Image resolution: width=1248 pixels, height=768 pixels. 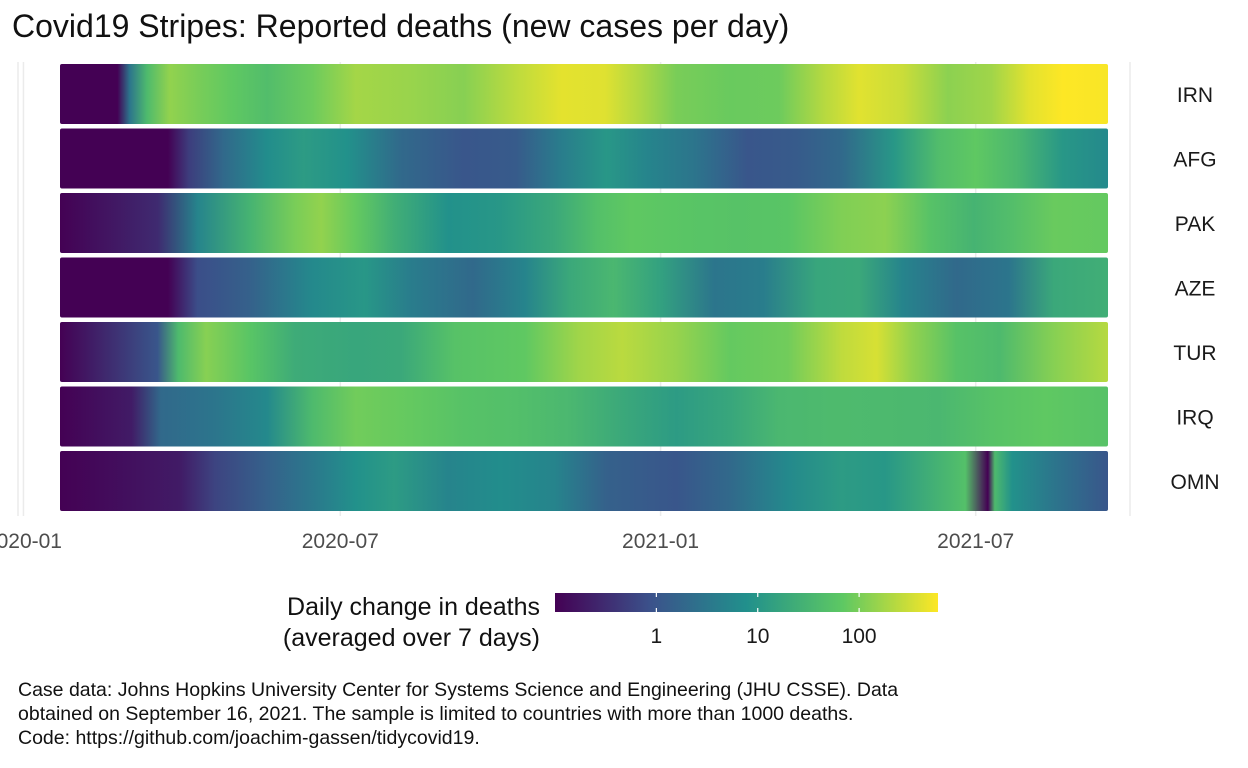 I want to click on country-label: IRN, so click(x=1195, y=95).